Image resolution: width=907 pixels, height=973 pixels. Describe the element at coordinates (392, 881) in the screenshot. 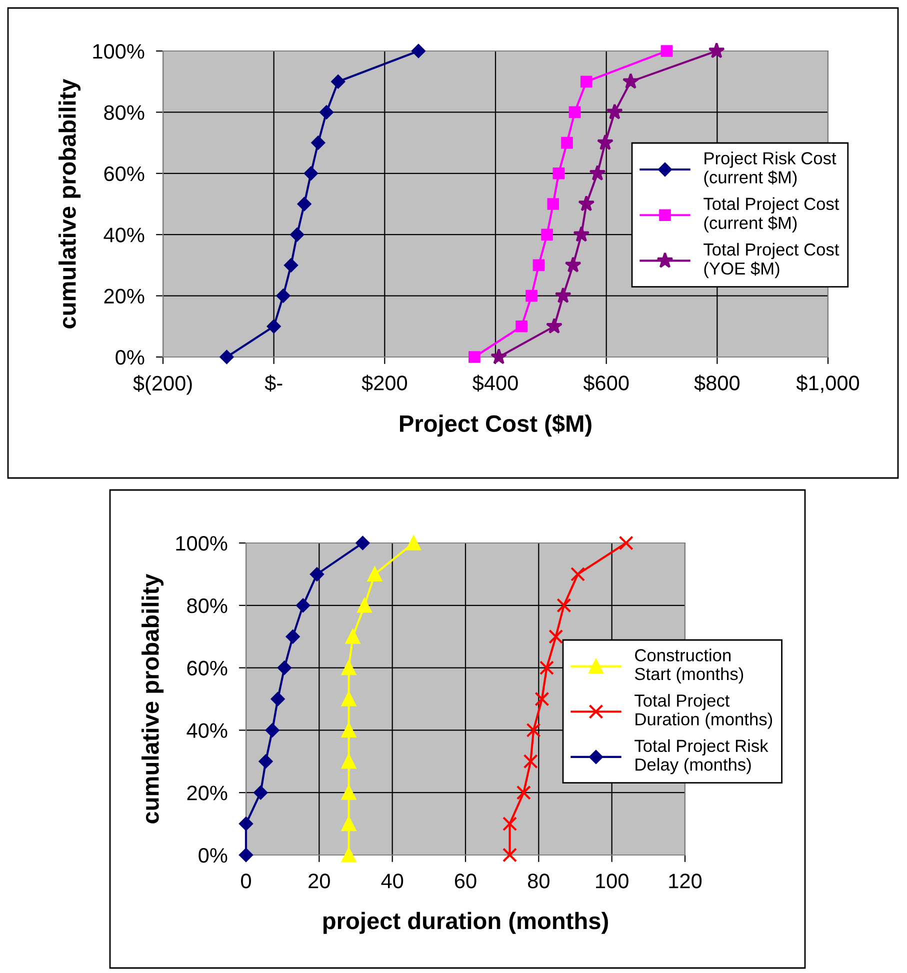

I see `x-tick-label: 40` at that location.